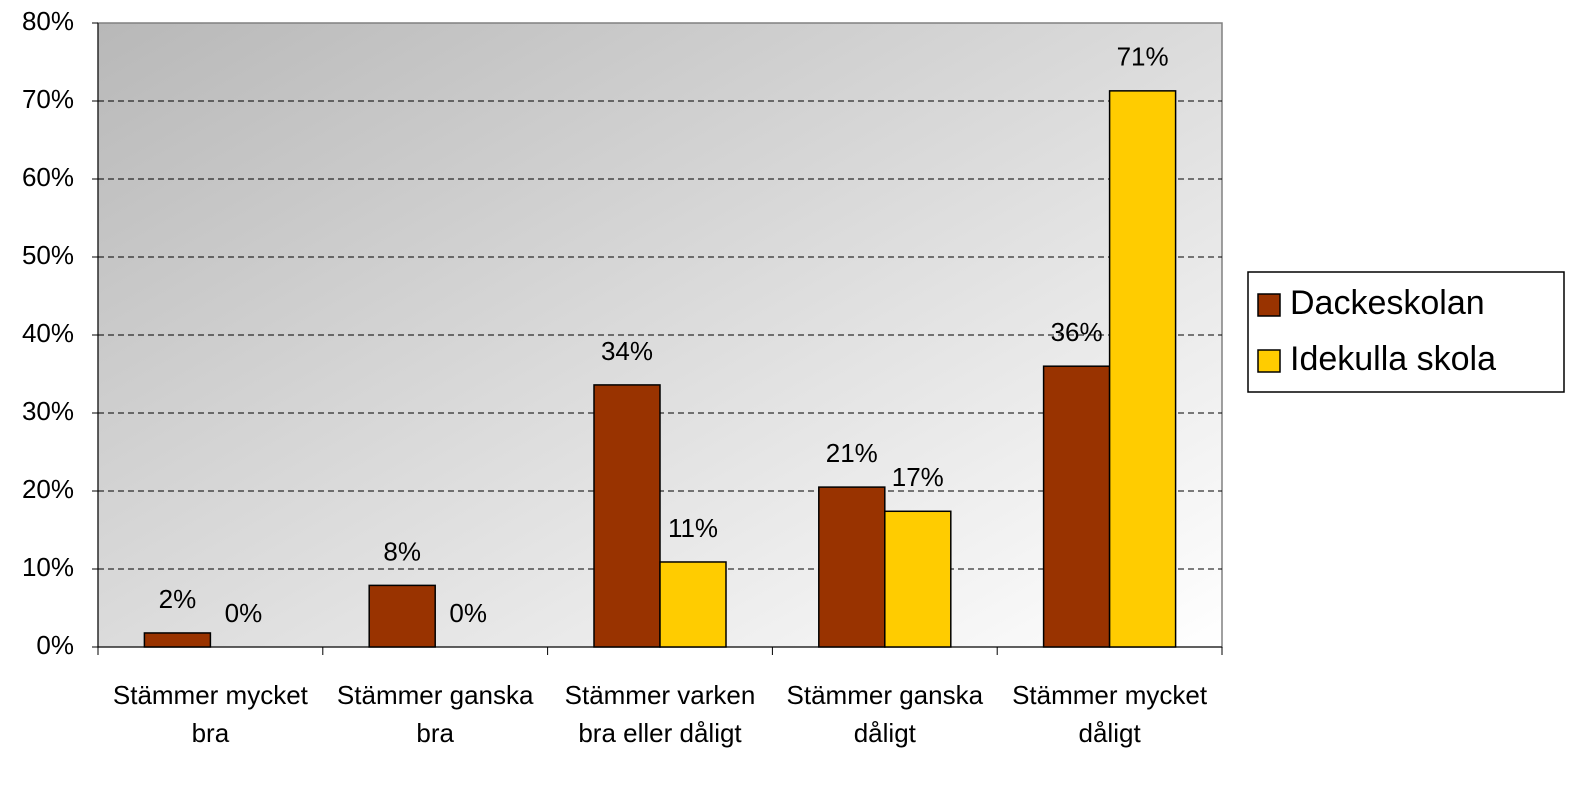  I want to click on data-label: 21%, so click(852, 453).